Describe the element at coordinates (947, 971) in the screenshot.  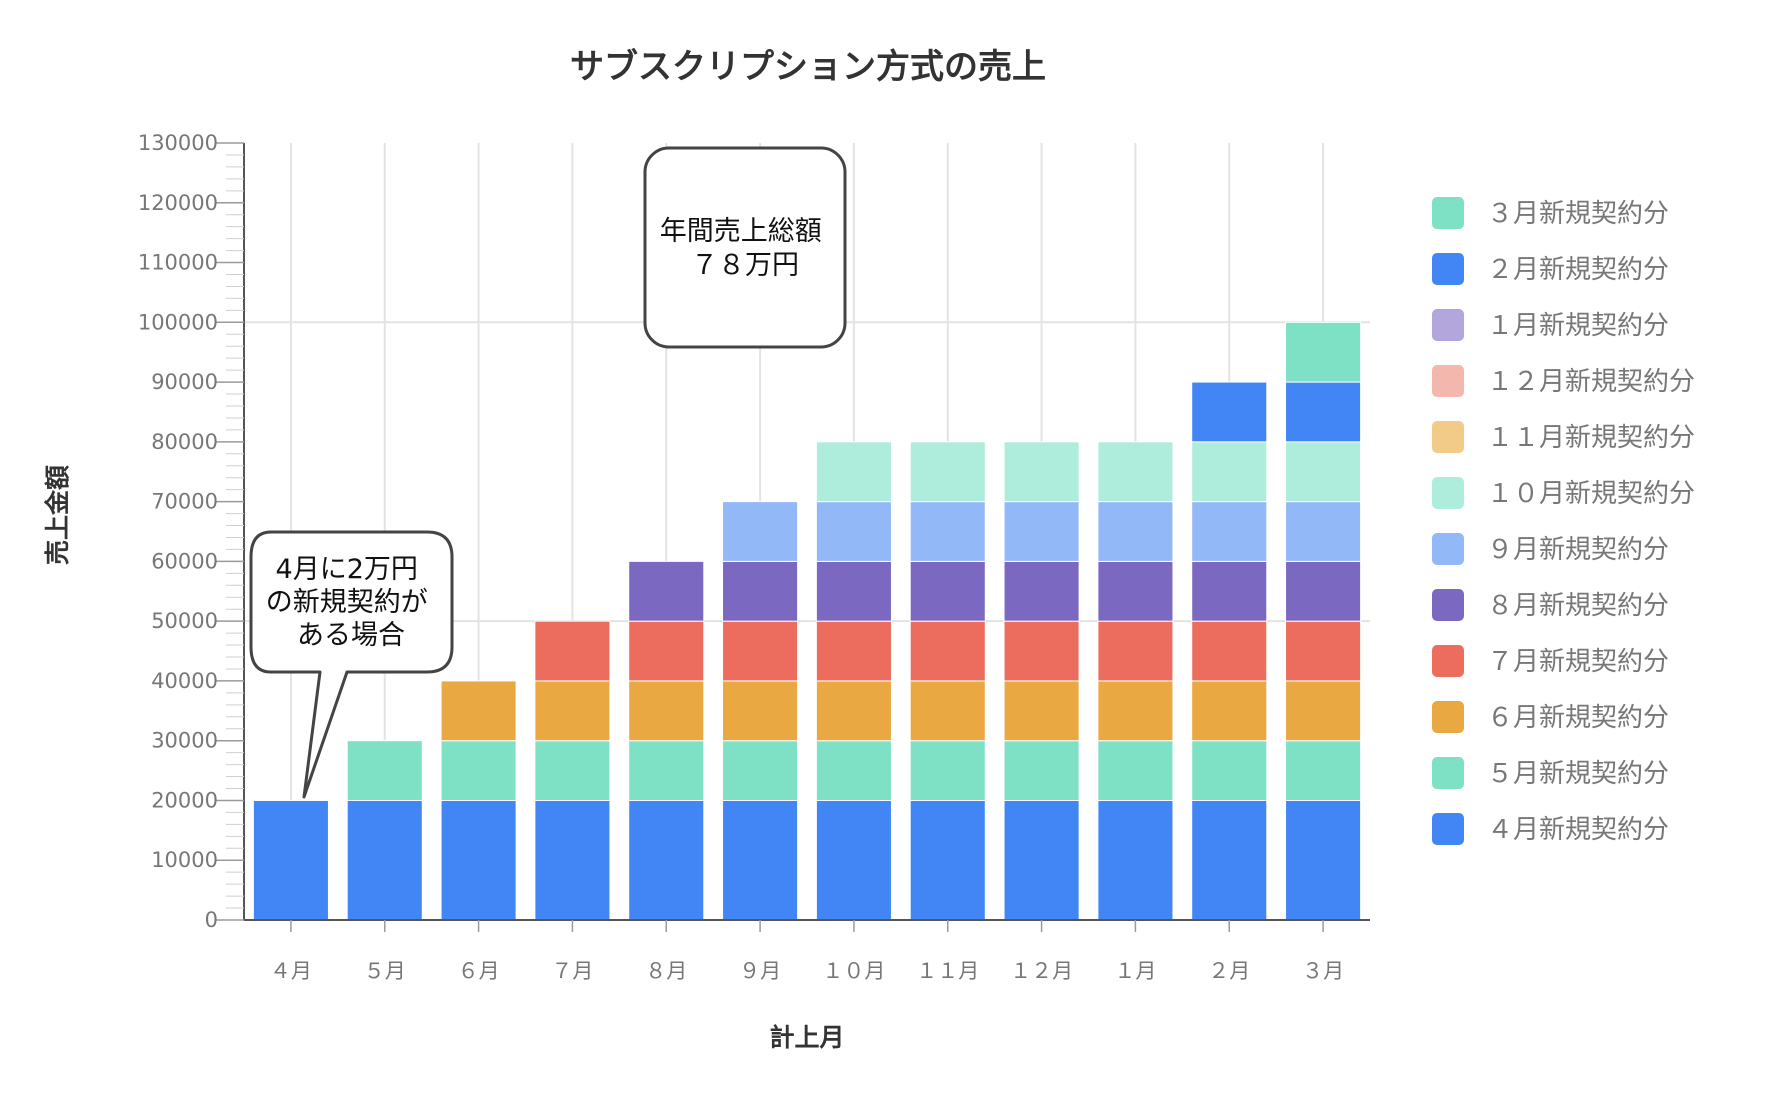
I see `x-tick-label: １１月` at that location.